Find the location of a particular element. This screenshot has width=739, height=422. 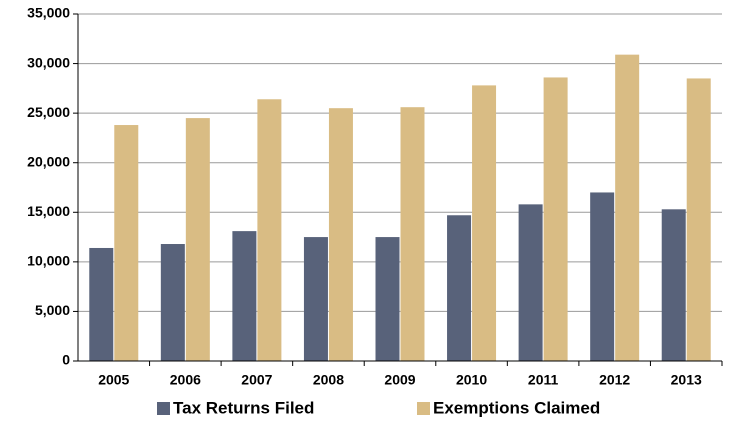

x-tick-label: 2011 is located at coordinates (543, 380).